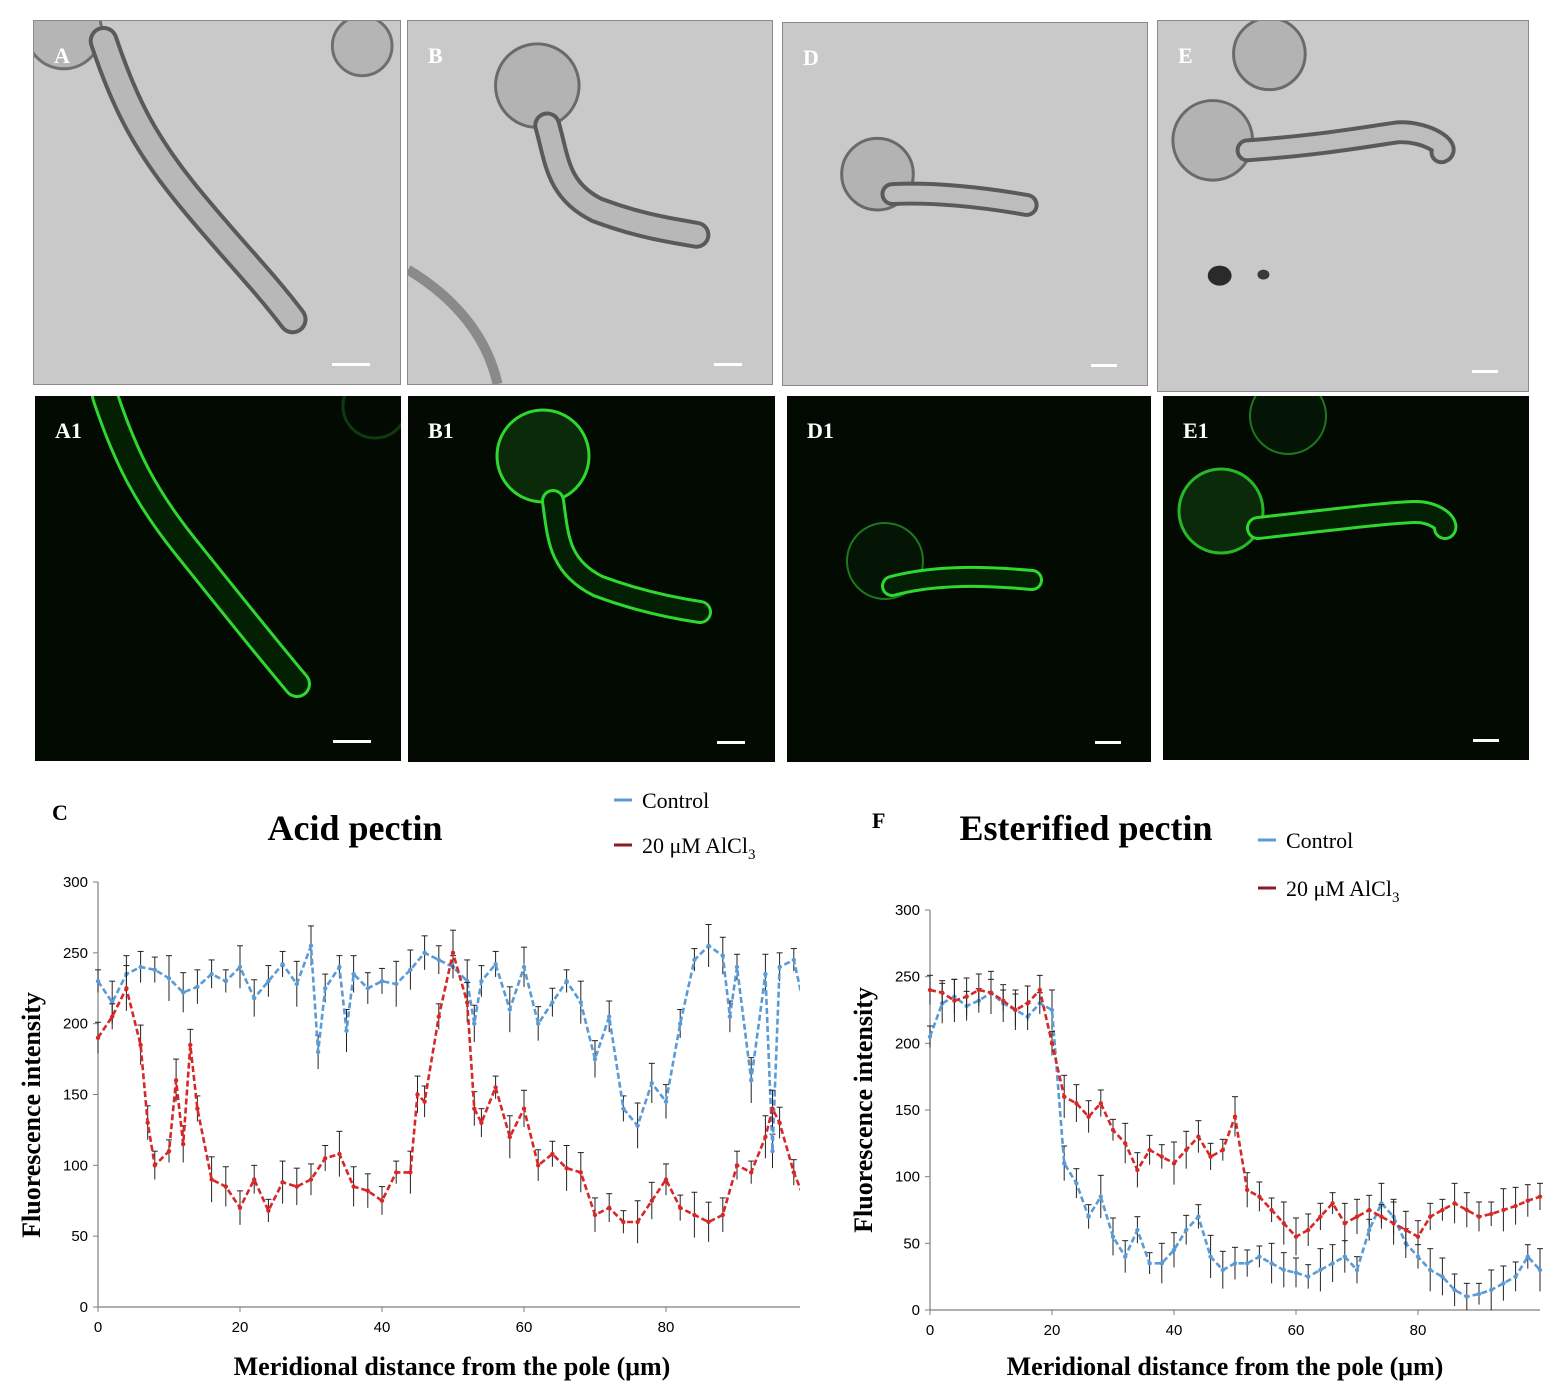  I want to click on y-tick-label: 150, so click(75, 1095).